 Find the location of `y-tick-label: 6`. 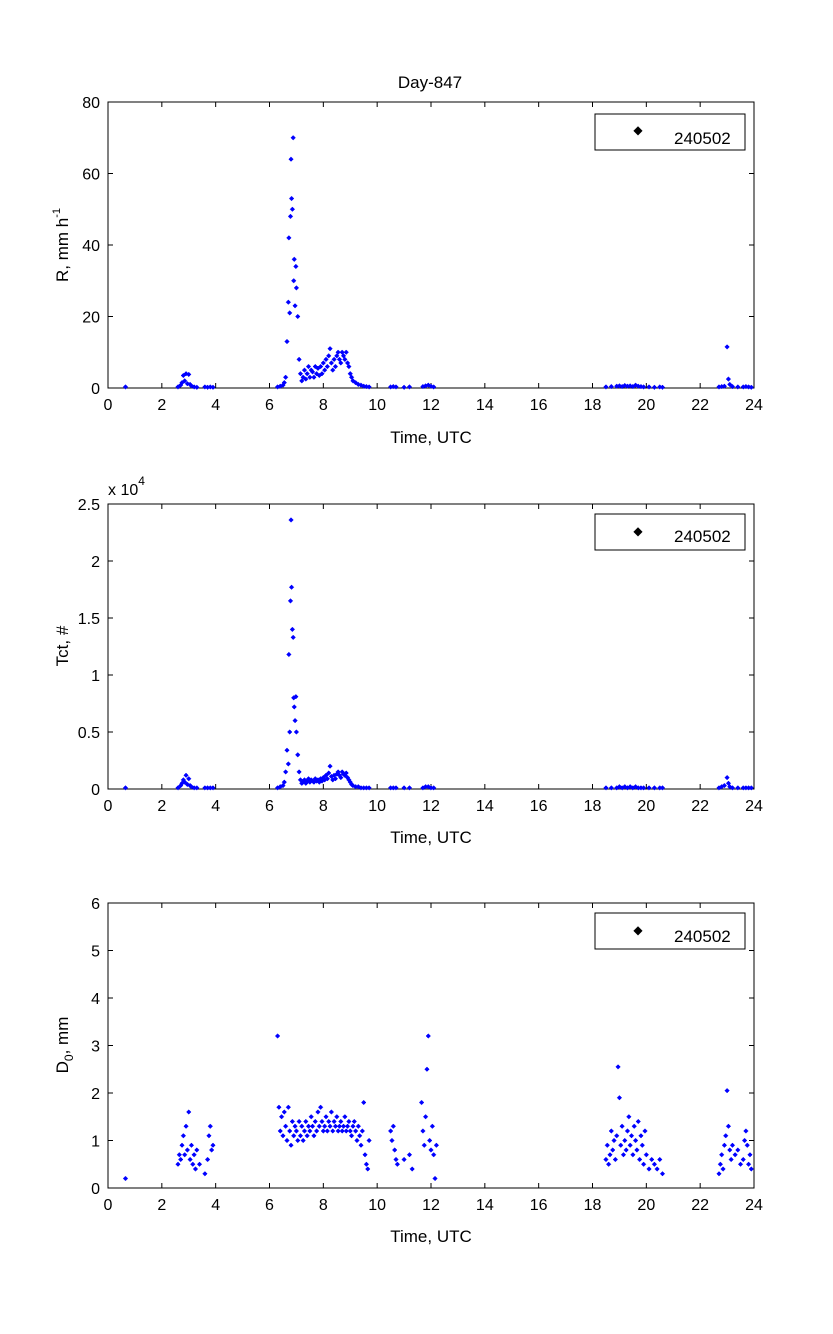

y-tick-label: 6 is located at coordinates (95, 904).